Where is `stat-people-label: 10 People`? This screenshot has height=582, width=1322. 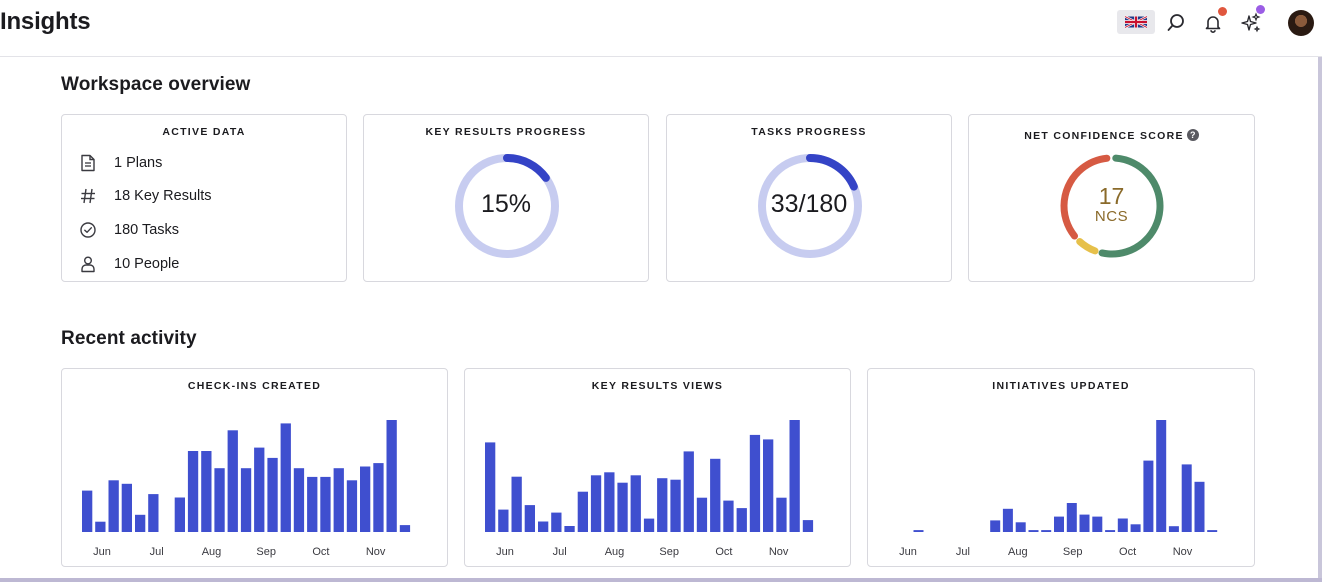 stat-people-label: 10 People is located at coordinates (147, 264).